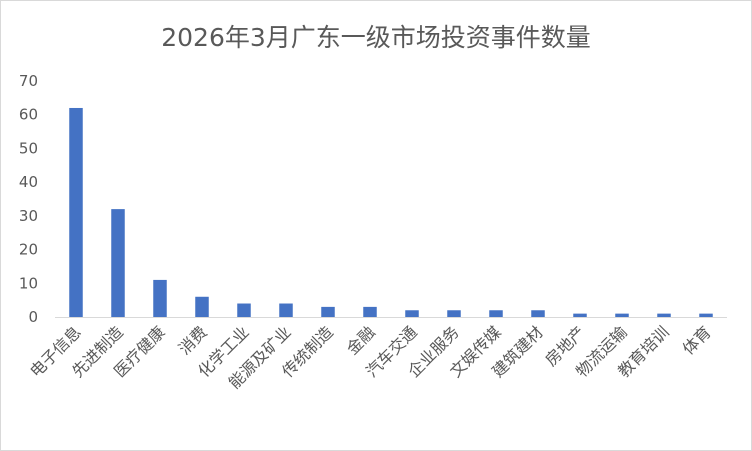  What do you see at coordinates (28, 283) in the screenshot?
I see `y-tick-label: 10` at bounding box center [28, 283].